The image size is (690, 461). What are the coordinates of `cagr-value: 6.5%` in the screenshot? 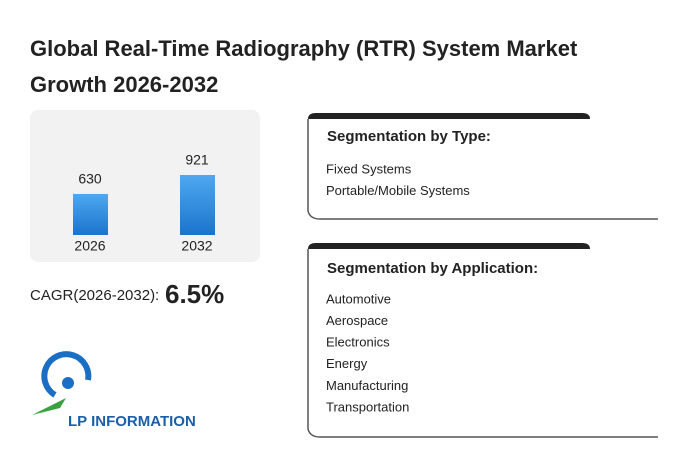 It's located at (194, 294).